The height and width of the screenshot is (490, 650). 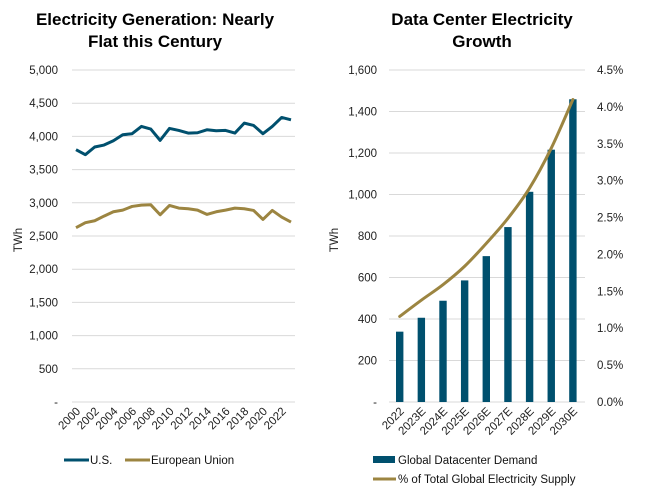 I want to click on y-tick-label: 1,400, so click(x=362, y=113).